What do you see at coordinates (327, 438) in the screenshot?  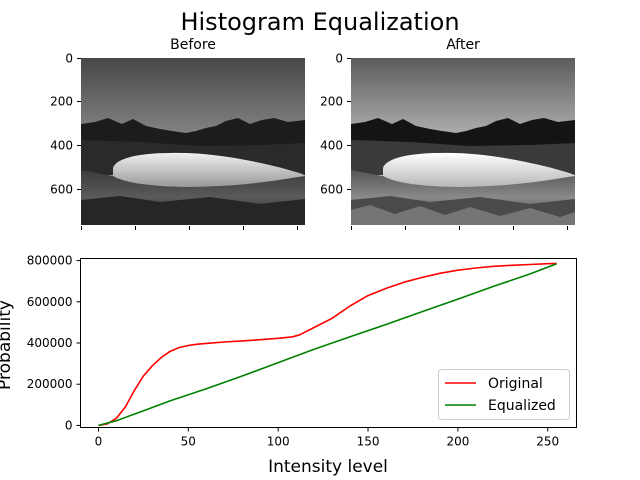 I see `x-axis: 0 50 100 150 200 250` at bounding box center [327, 438].